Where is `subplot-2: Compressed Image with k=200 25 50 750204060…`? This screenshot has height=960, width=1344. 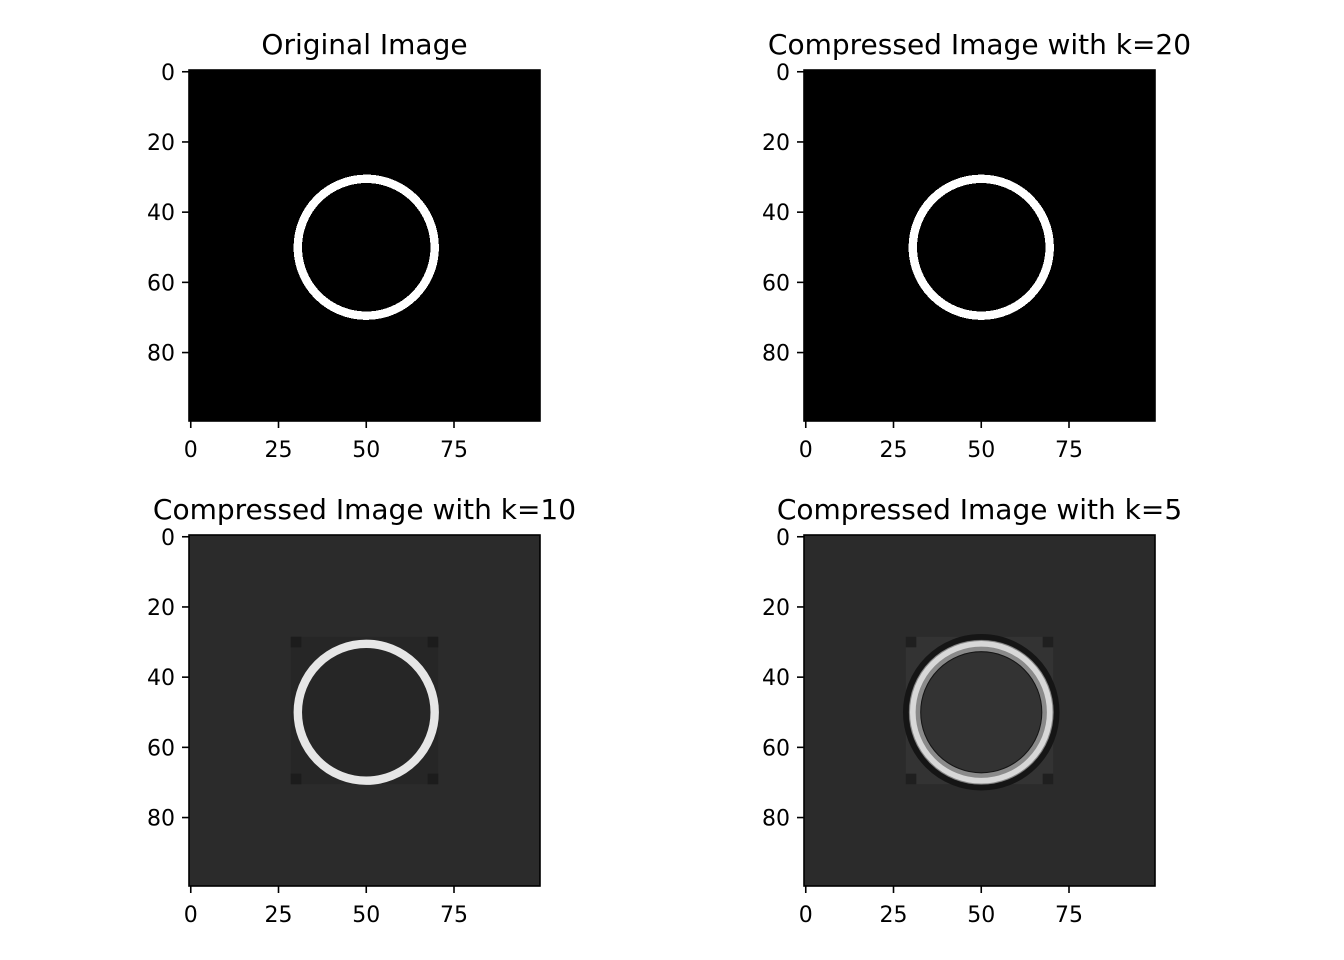 subplot-2: Compressed Image with k=200 25 50 750204060… is located at coordinates (976, 245).